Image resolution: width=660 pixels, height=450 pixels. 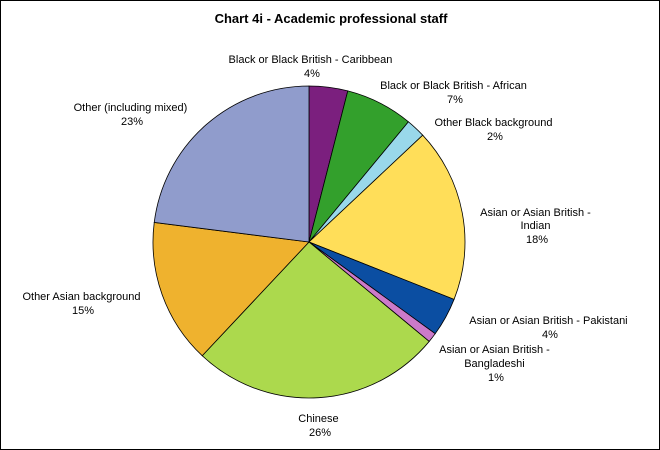 What do you see at coordinates (131, 108) in the screenshot?
I see `slice-name-other-mixed: Other (including mixed)` at bounding box center [131, 108].